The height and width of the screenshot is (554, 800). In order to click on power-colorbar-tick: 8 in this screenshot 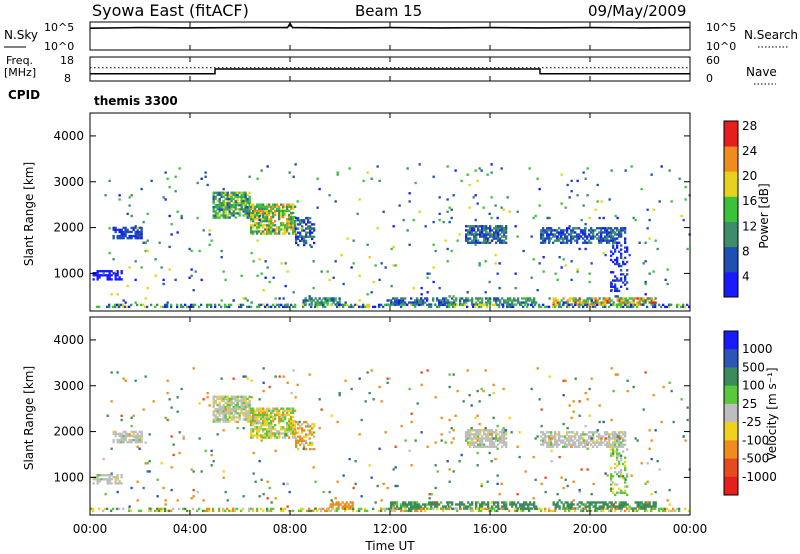, I will do `click(746, 252)`.